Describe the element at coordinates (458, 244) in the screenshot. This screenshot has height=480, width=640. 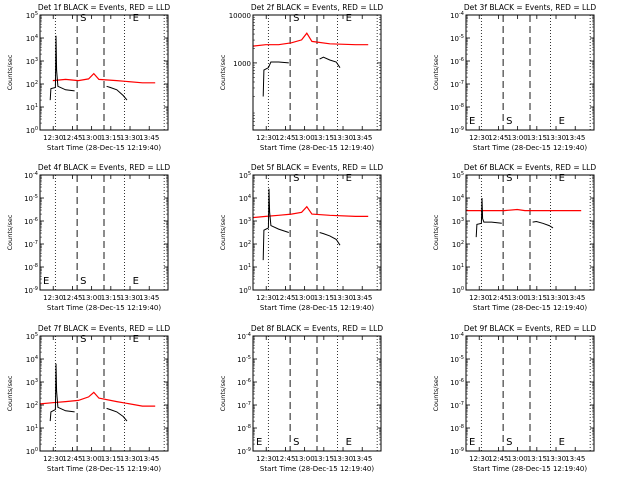
I see `y-tick-label: 10²` at that location.